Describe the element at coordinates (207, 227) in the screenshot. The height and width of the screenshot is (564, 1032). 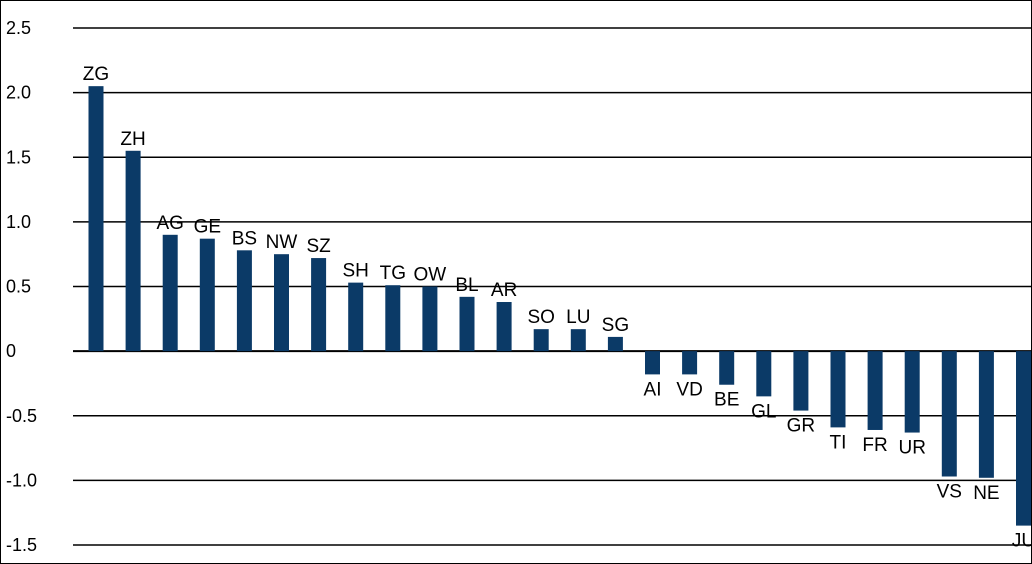
I see `bar-label-ge: GE` at that location.